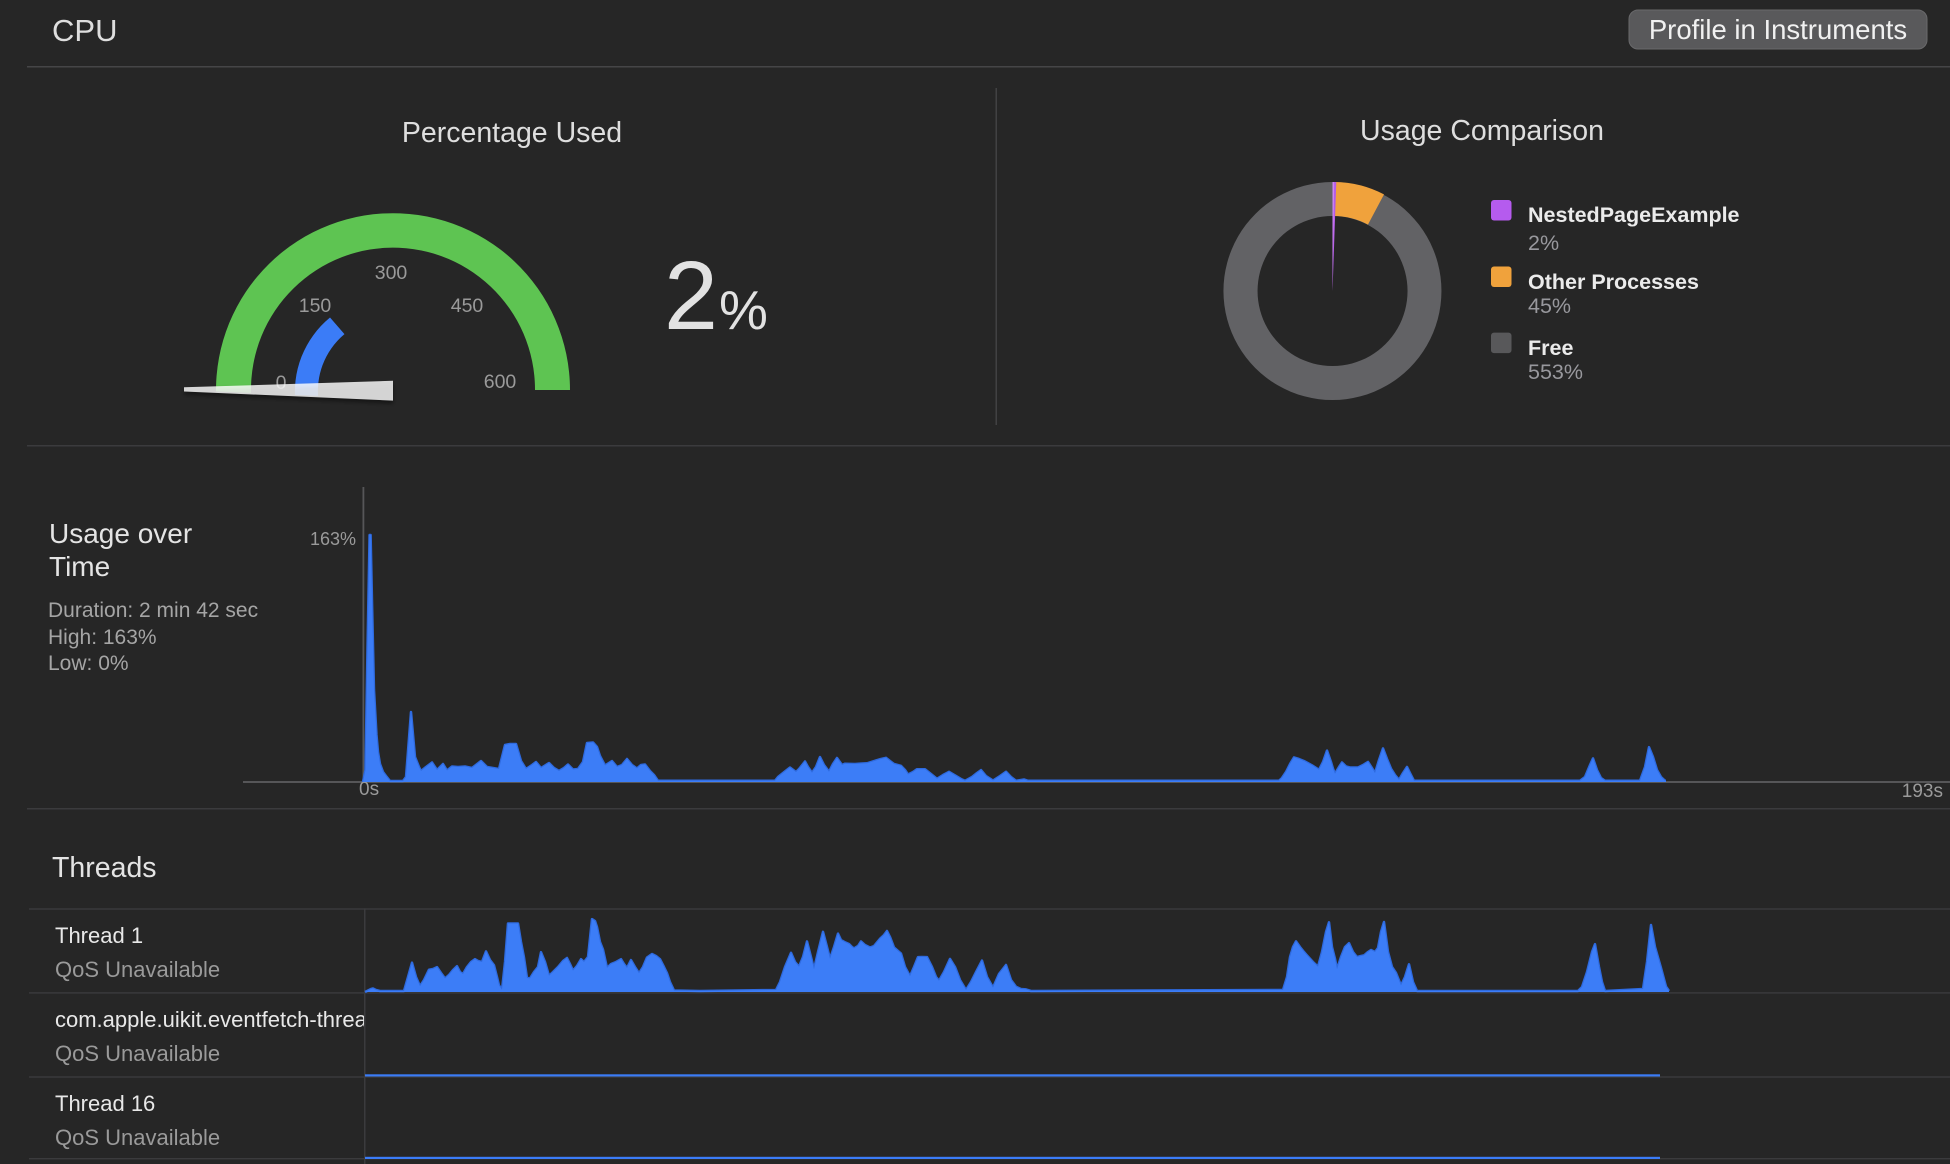 The image size is (1950, 1164). Describe the element at coordinates (1634, 215) in the screenshot. I see `svg-text: NestedPageExample` at that location.